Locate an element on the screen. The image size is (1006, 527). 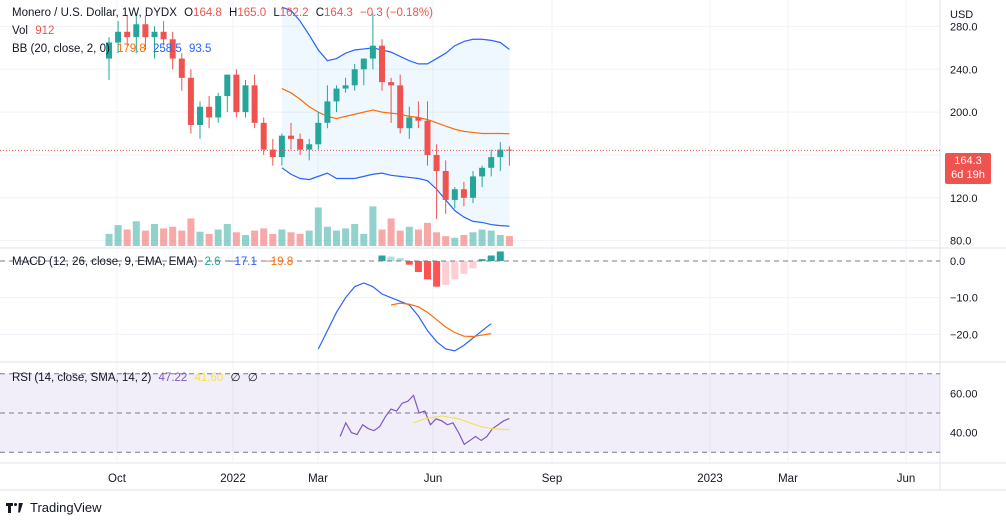
high-value: 165.0 is located at coordinates (252, 13).